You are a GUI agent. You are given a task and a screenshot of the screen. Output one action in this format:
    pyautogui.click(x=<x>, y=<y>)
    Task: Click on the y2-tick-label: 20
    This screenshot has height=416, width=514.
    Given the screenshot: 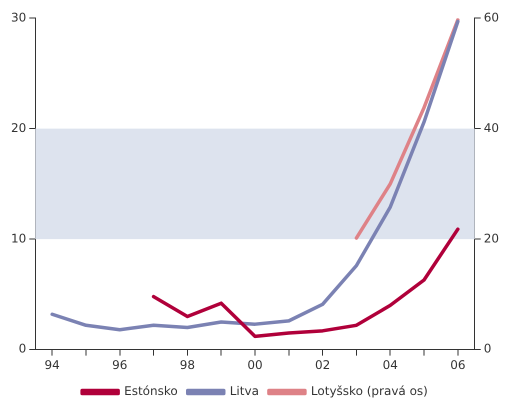 What is the action you would take?
    pyautogui.click(x=492, y=238)
    